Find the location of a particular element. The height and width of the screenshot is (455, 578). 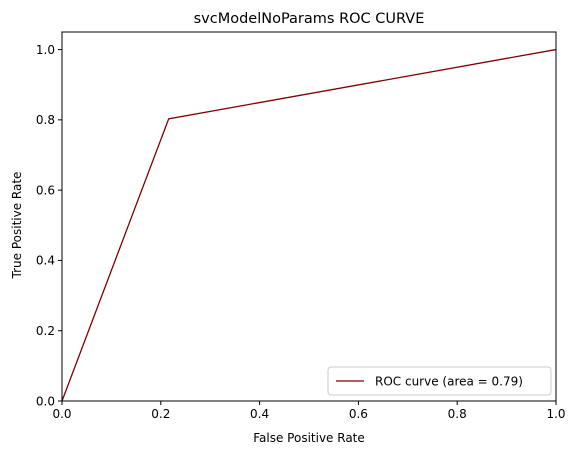

x-tick-label: 0.8 is located at coordinates (457, 414).